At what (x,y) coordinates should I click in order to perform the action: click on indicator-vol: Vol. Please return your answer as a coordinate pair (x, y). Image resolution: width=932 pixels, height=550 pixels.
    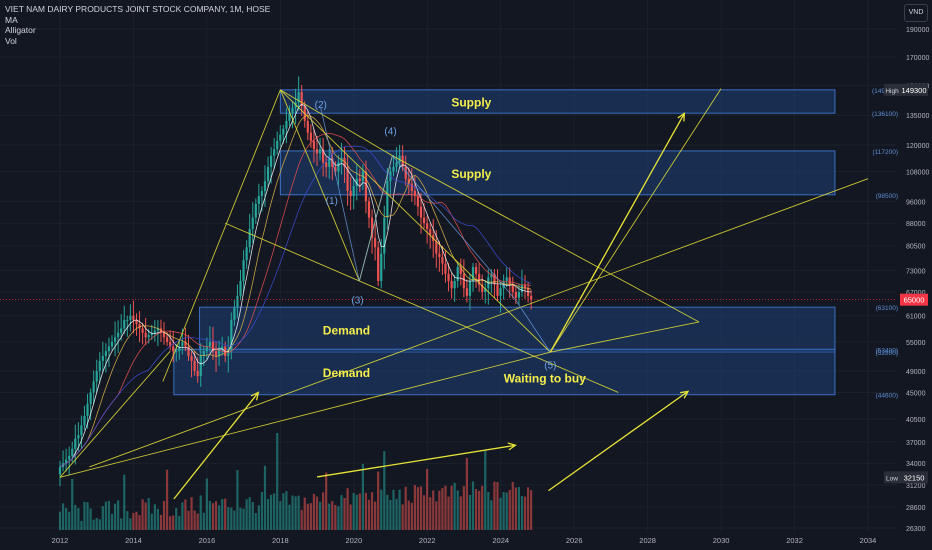
    Looking at the image, I should click on (11, 40).